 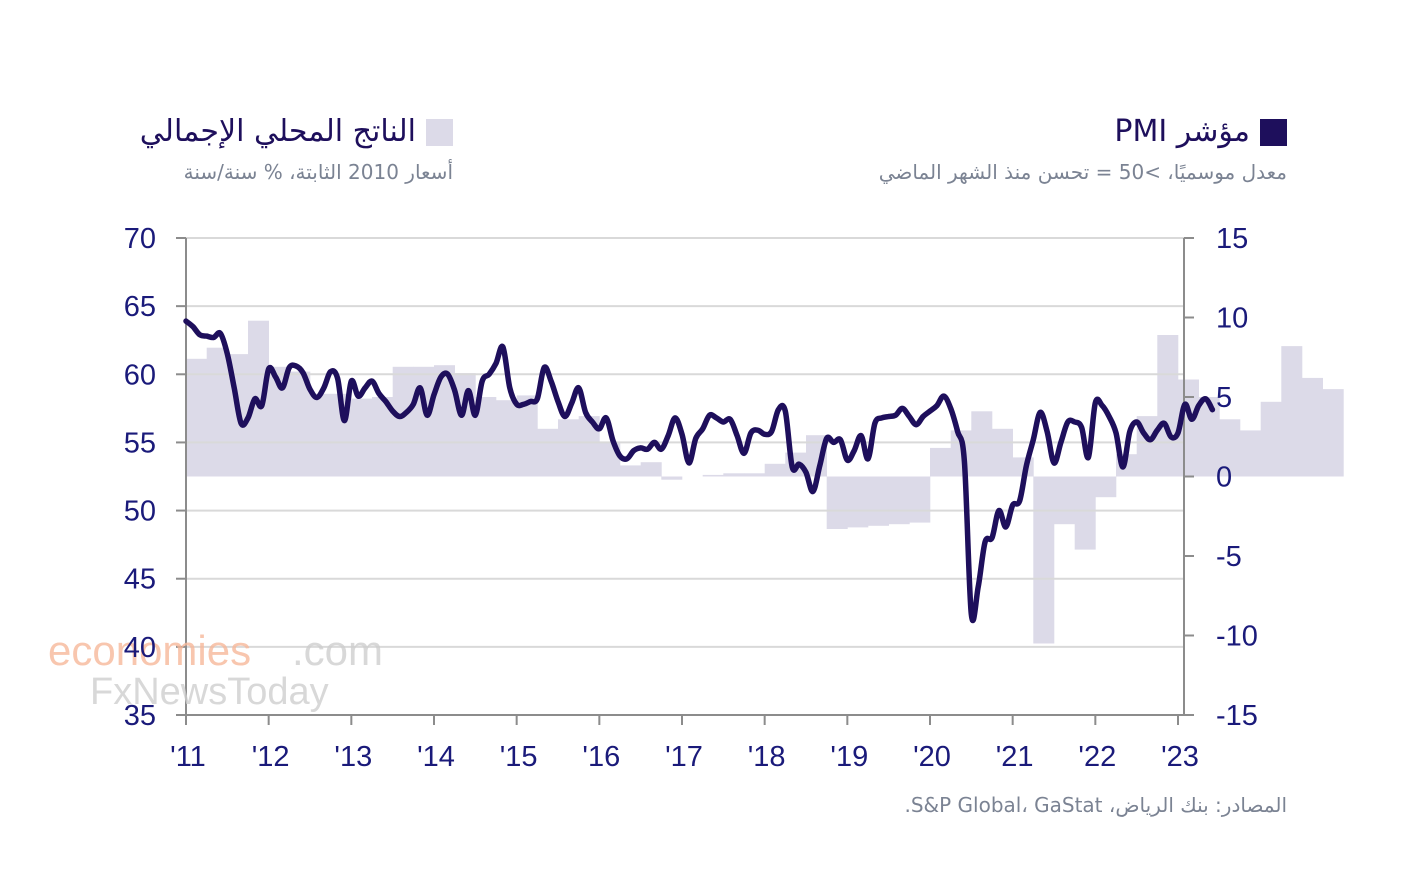 What do you see at coordinates (767, 757) in the screenshot?
I see `x-axis-tick-label: '18` at bounding box center [767, 757].